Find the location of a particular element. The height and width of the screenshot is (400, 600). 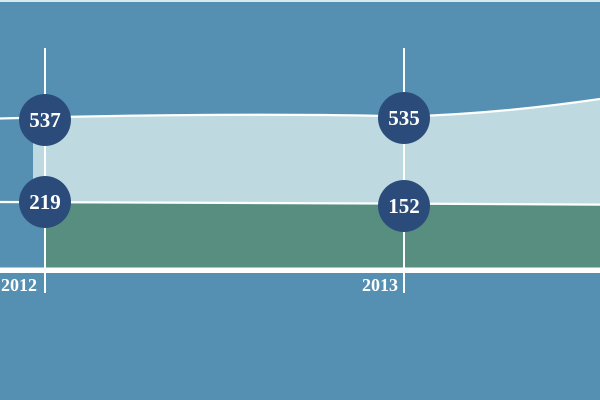

data-point-marker-upper-2013: 535 is located at coordinates (404, 118).